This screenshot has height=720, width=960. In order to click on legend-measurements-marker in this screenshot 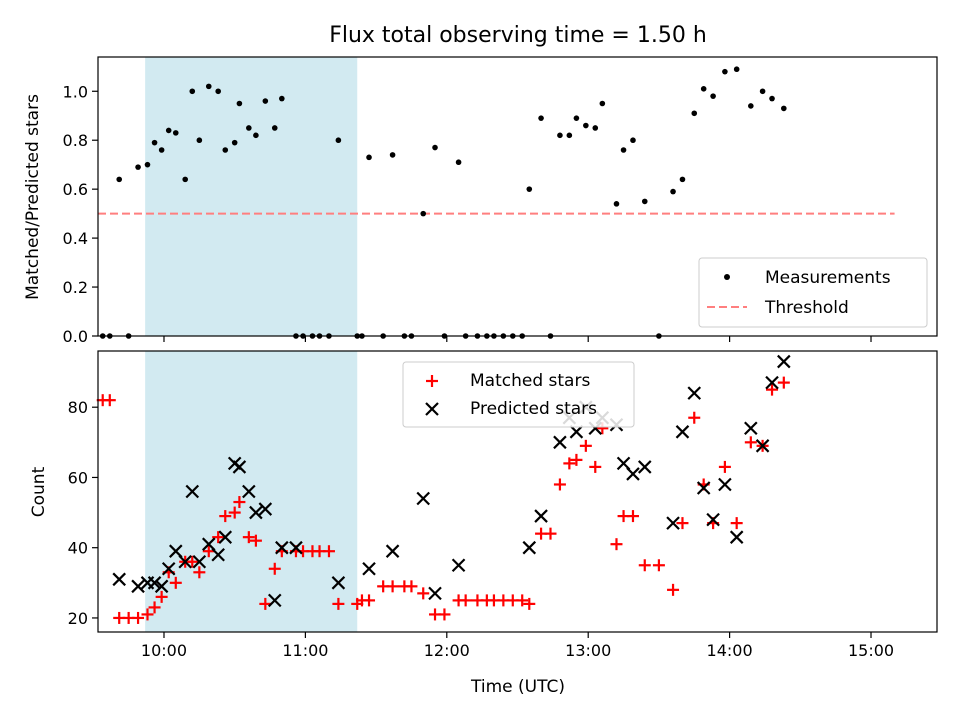, I will do `click(727, 277)`.